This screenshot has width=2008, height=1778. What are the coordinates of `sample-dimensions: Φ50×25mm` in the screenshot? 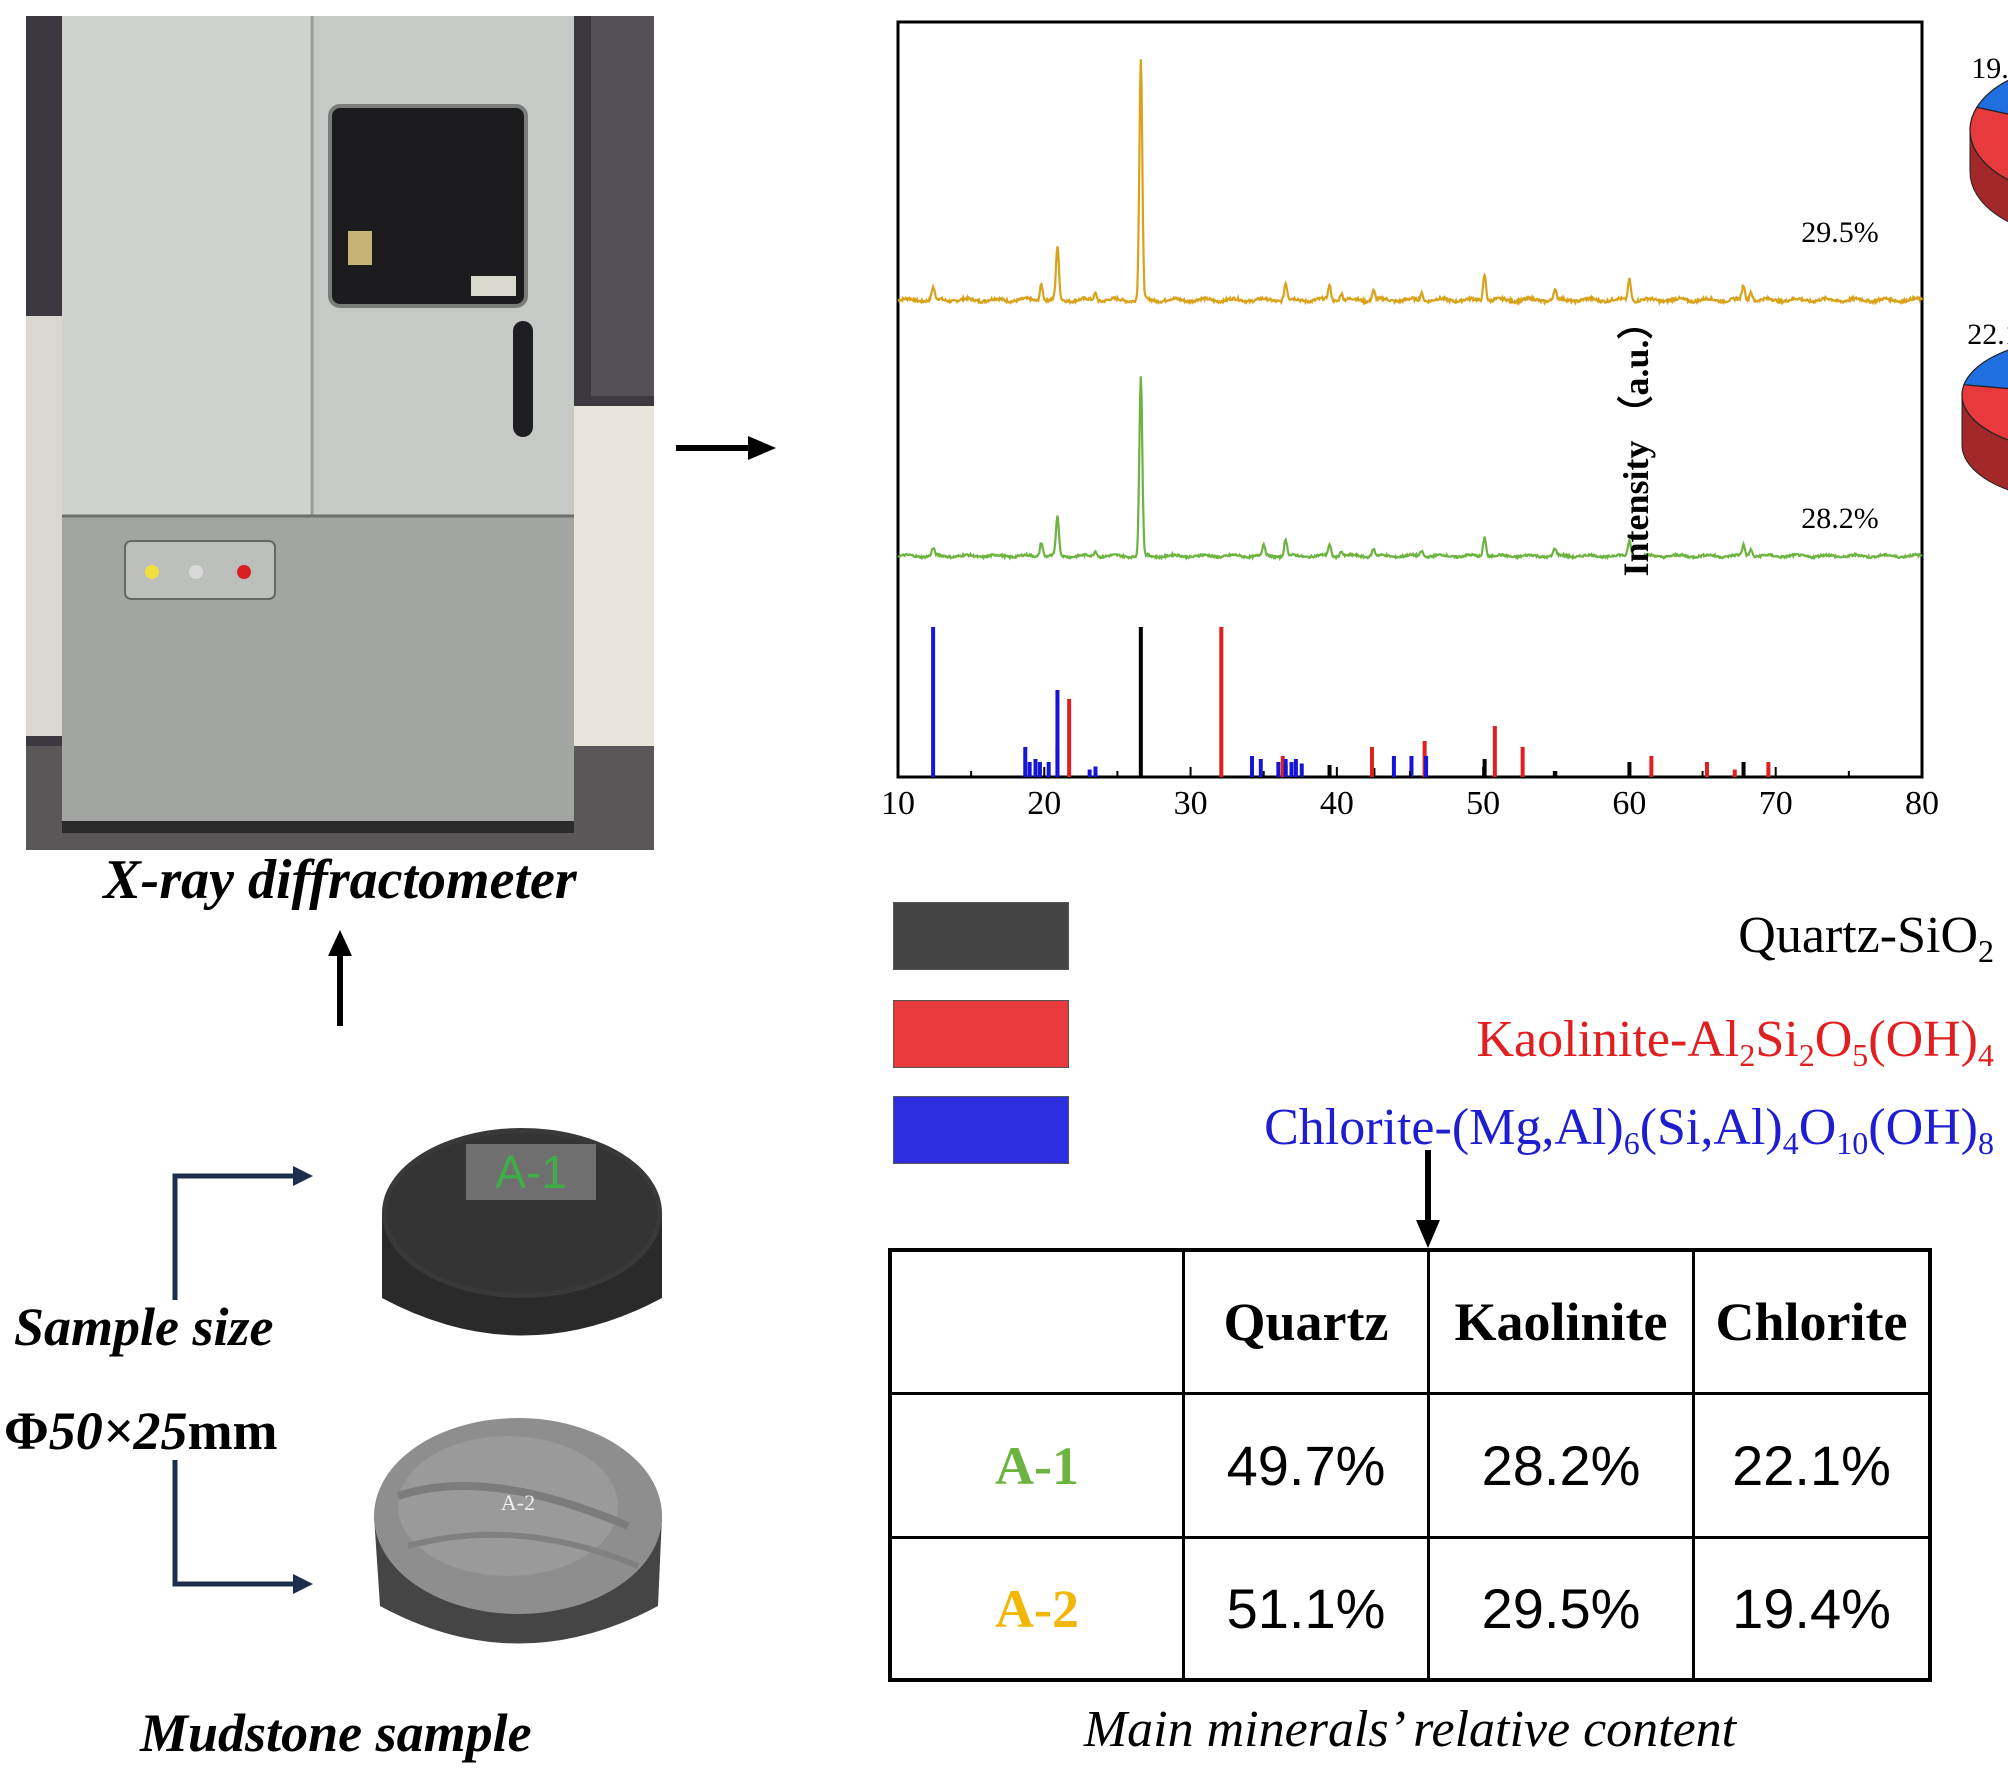 It's located at (141, 1431).